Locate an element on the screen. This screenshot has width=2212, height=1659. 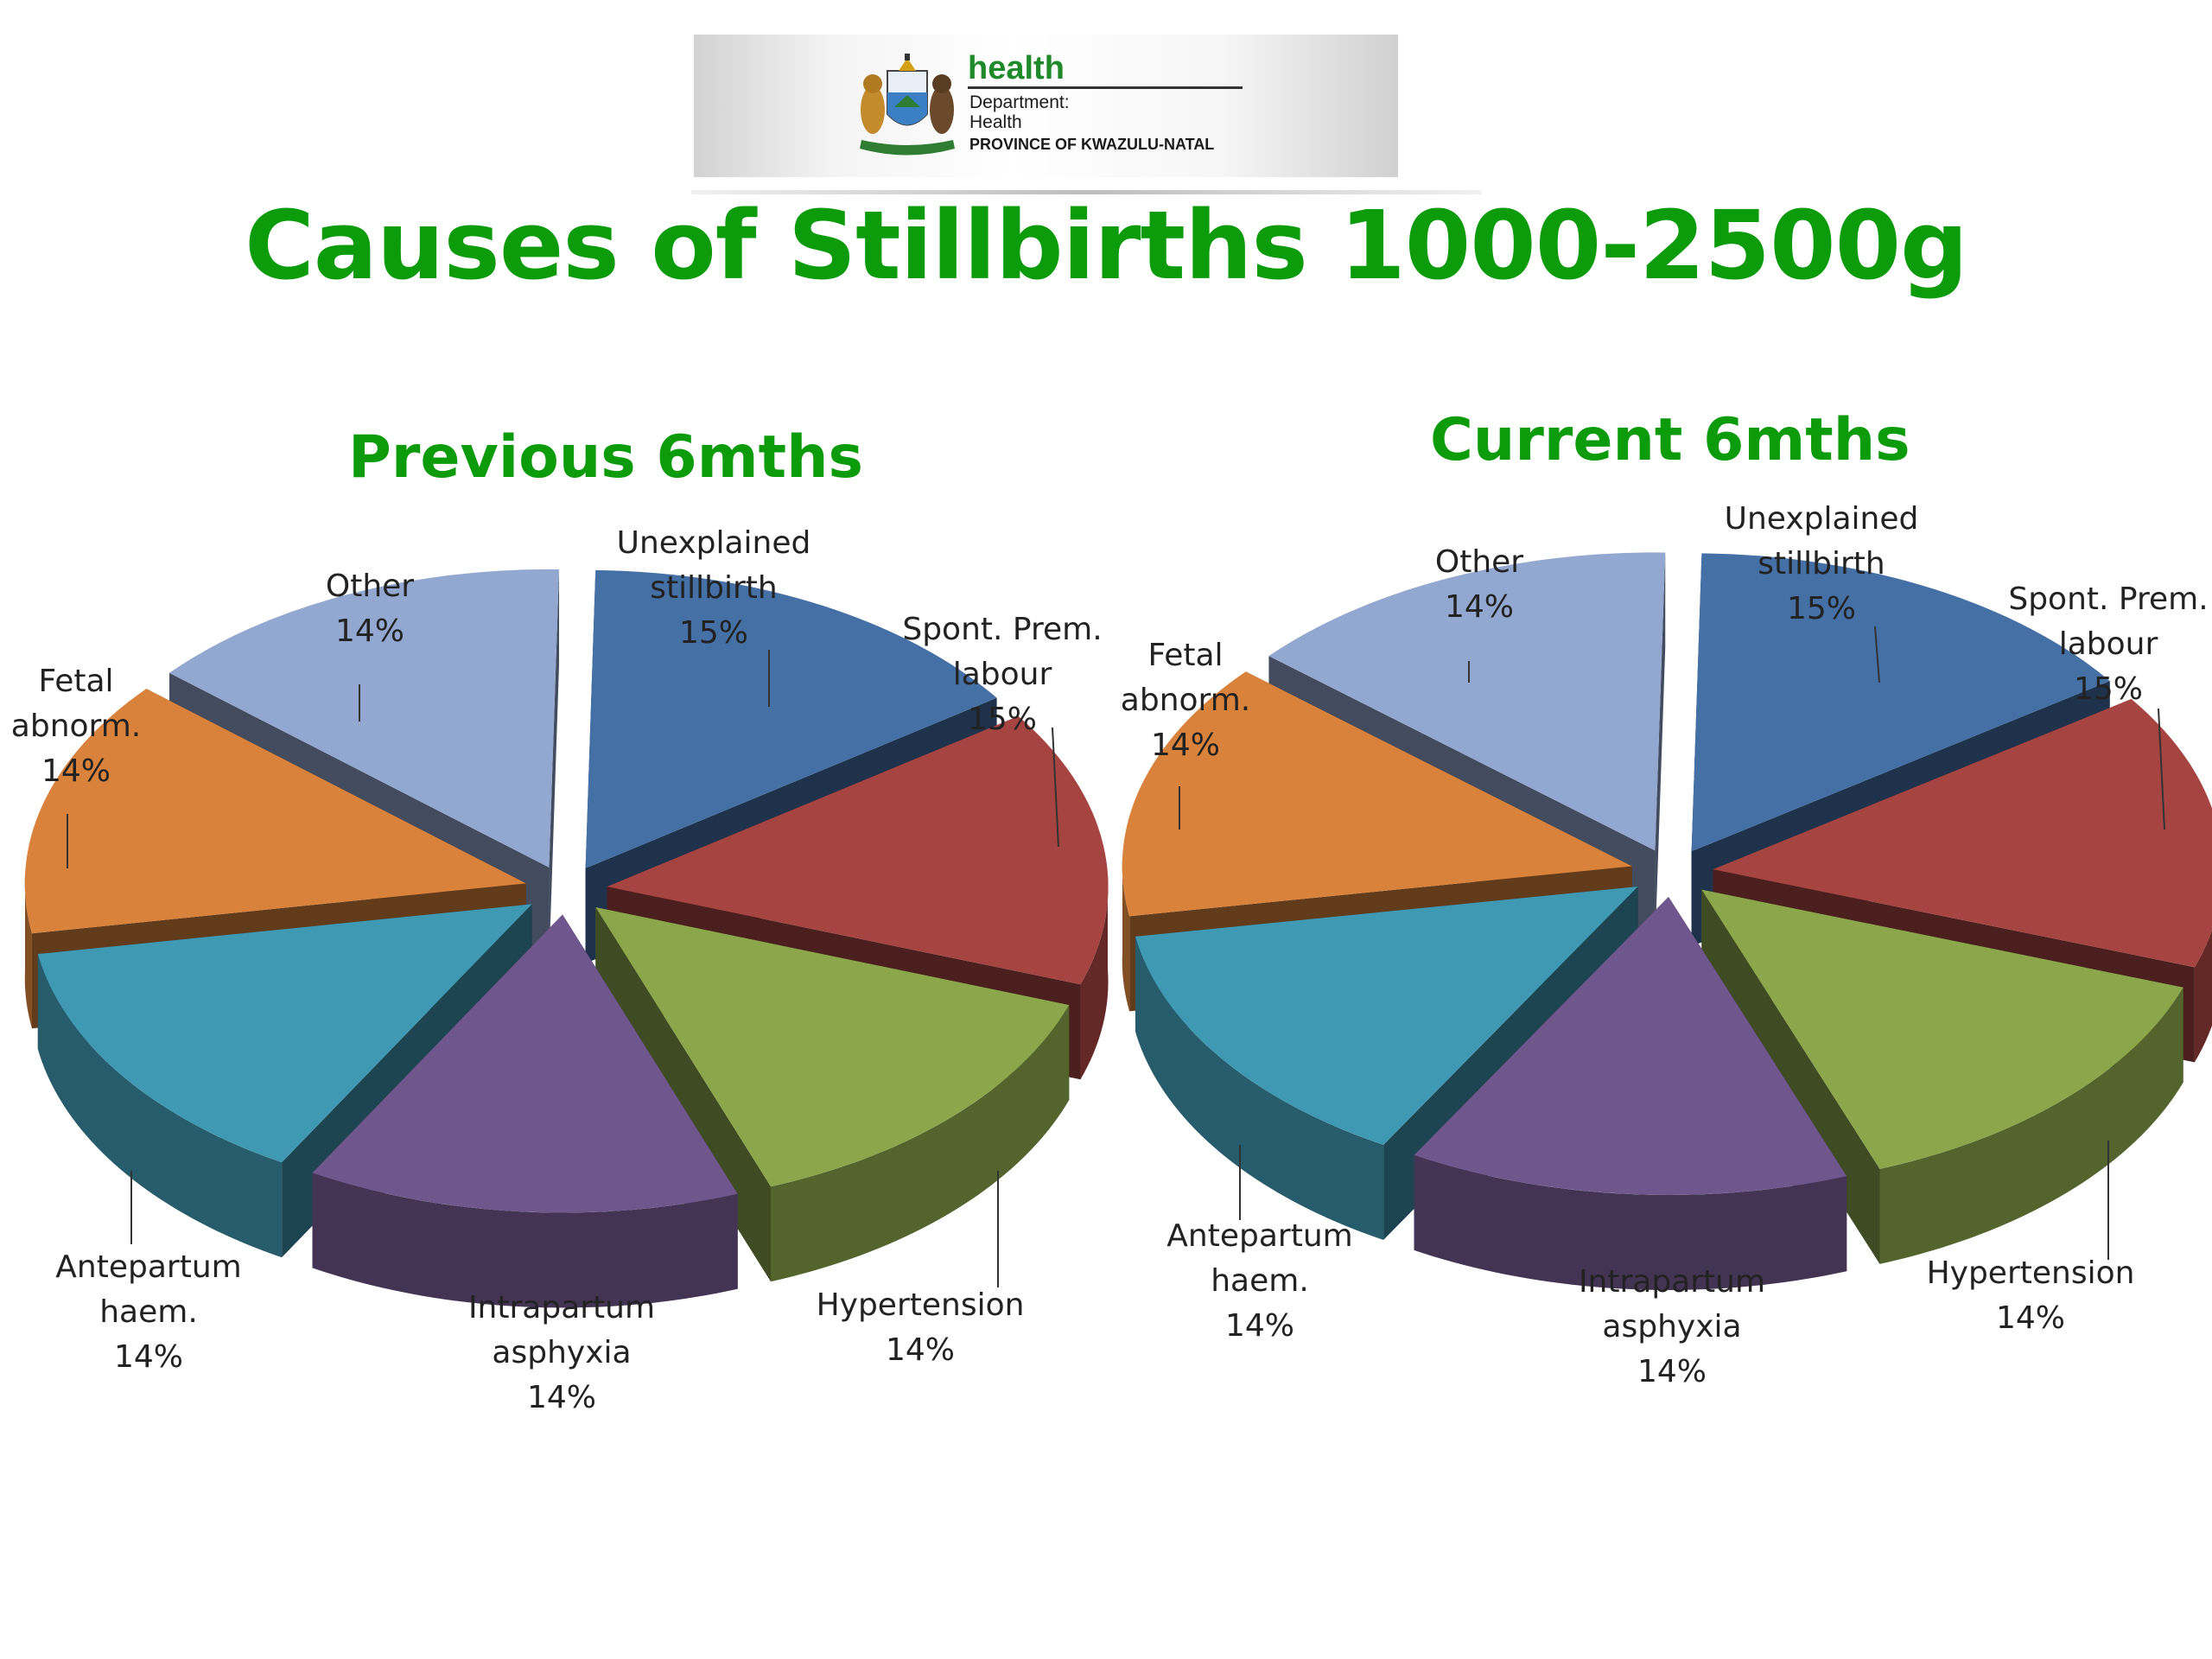
label-fetal-previous: Fetal abnorm. 14% is located at coordinates (76, 726).